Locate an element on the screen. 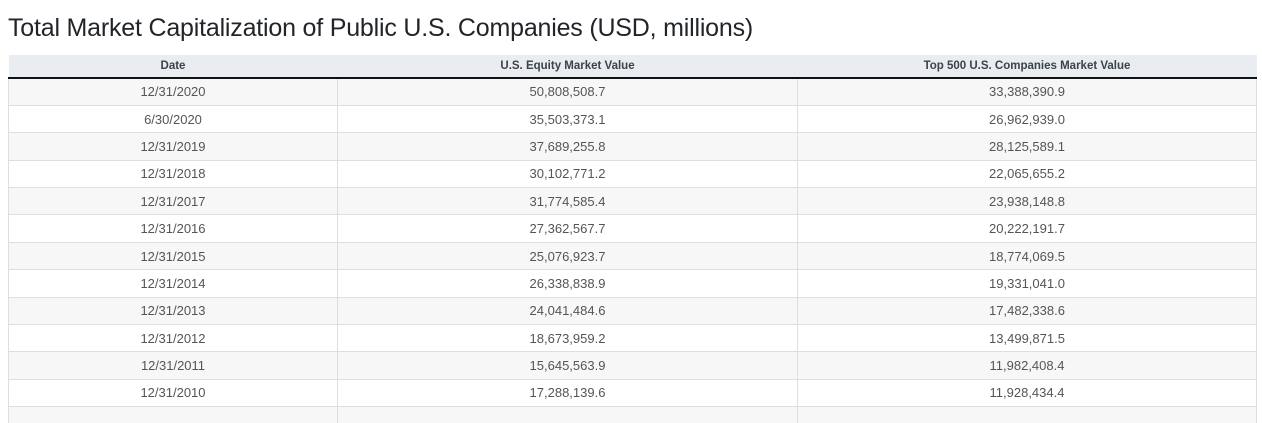  cell-top-500-market-value: 19,331,041.0 is located at coordinates (1027, 283).